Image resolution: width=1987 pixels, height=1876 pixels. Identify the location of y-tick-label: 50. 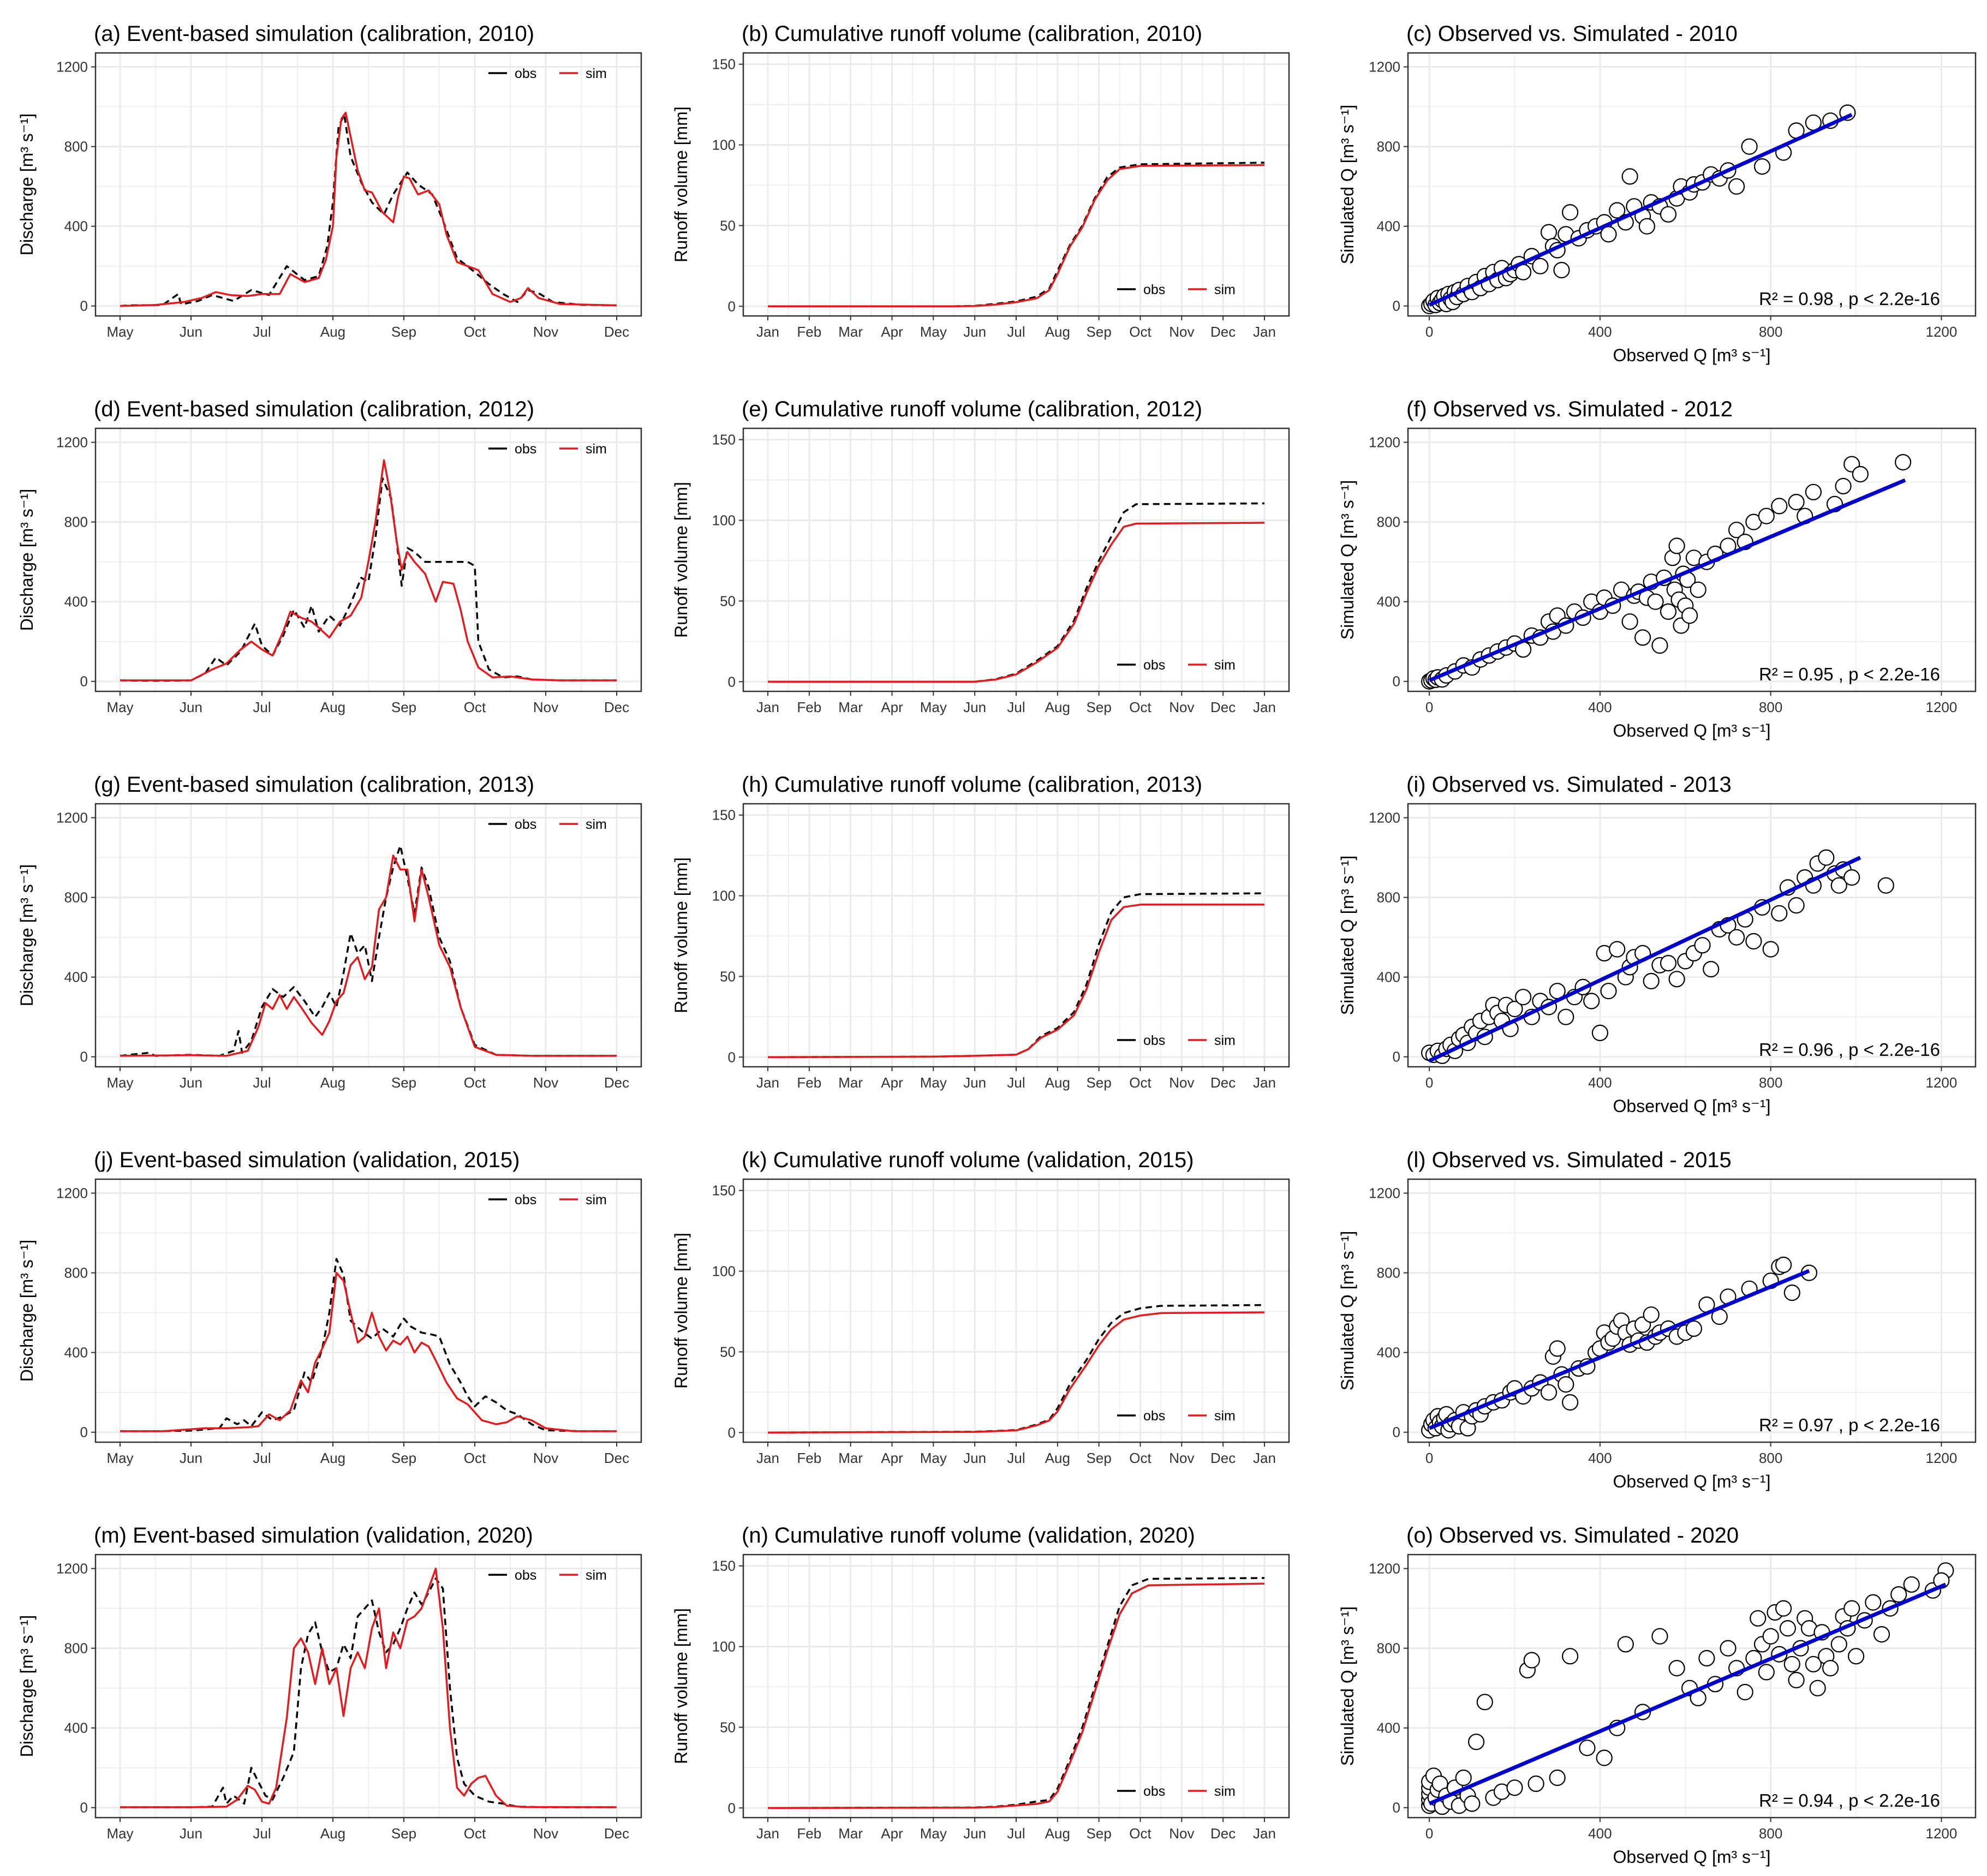
(728, 1351).